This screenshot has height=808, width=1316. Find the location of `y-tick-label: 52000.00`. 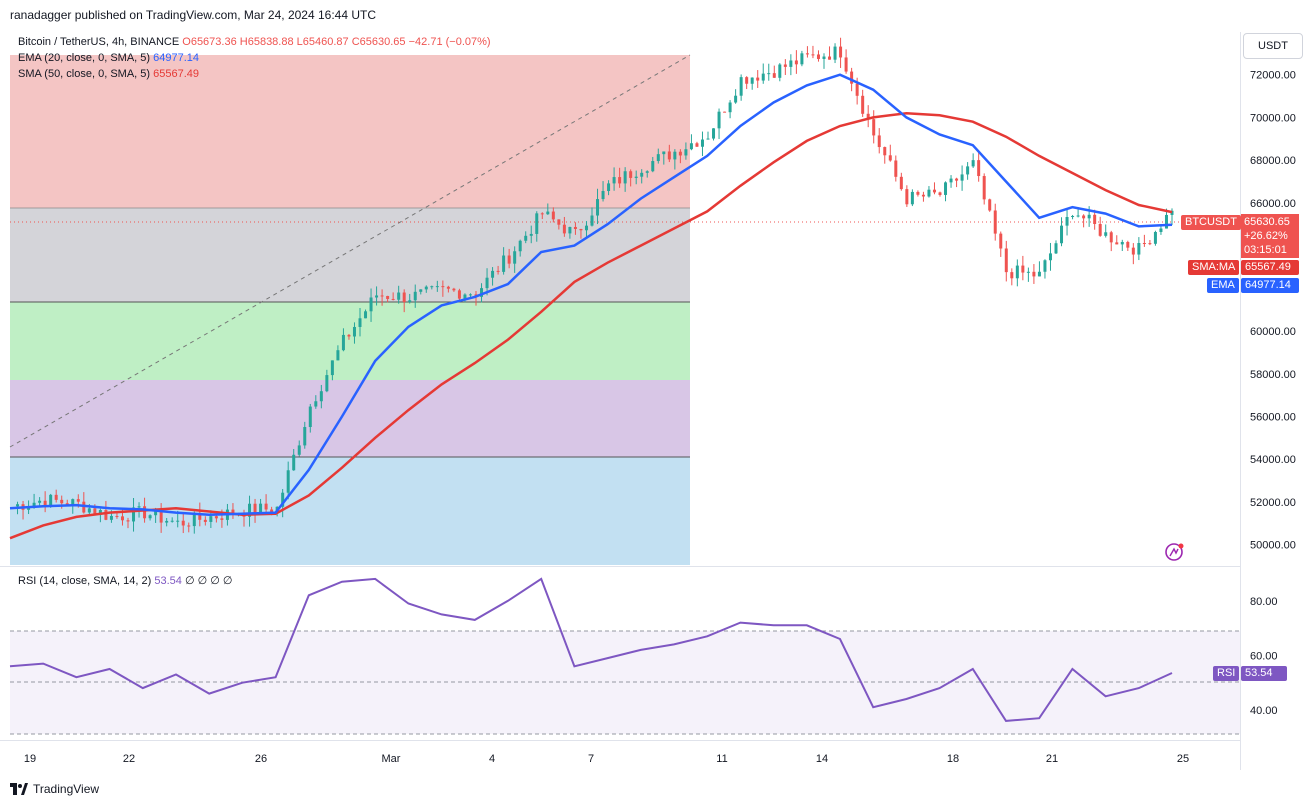

y-tick-label: 52000.00 is located at coordinates (1273, 503).